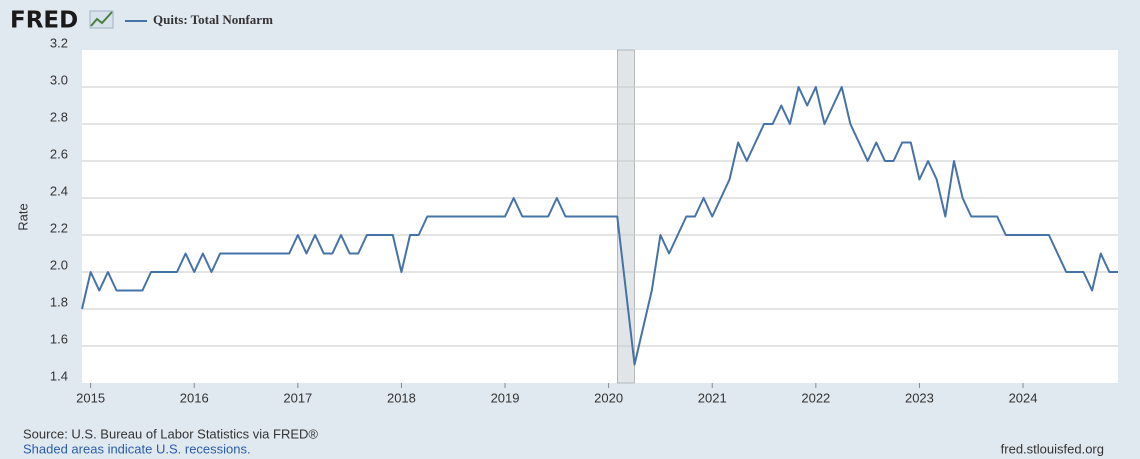 Image resolution: width=1140 pixels, height=459 pixels. Describe the element at coordinates (626, 216) in the screenshot. I see `recession-band` at that location.